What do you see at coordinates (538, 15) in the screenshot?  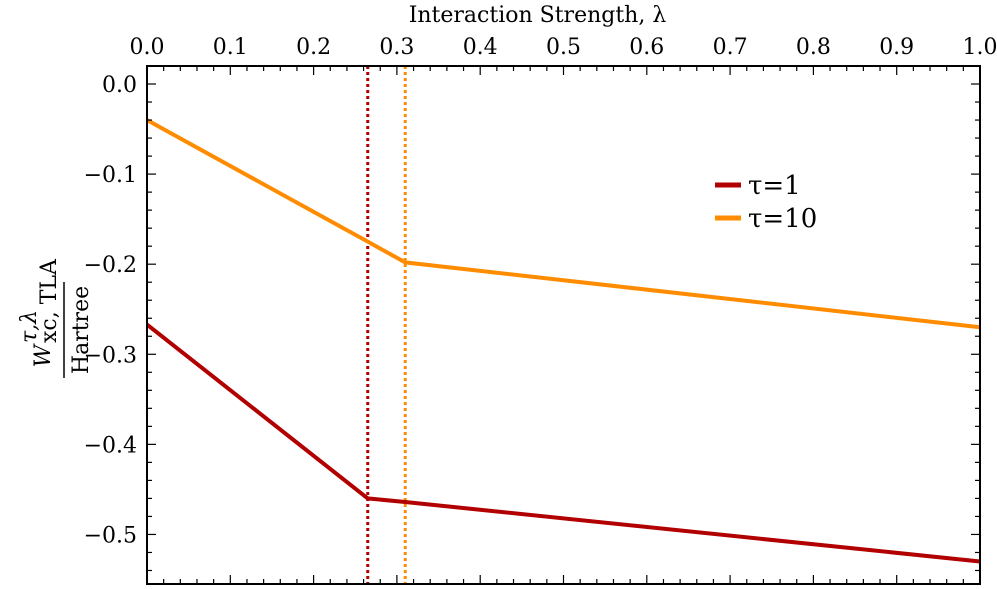 I see `x-axis-title: Interaction Strength, λ` at bounding box center [538, 15].